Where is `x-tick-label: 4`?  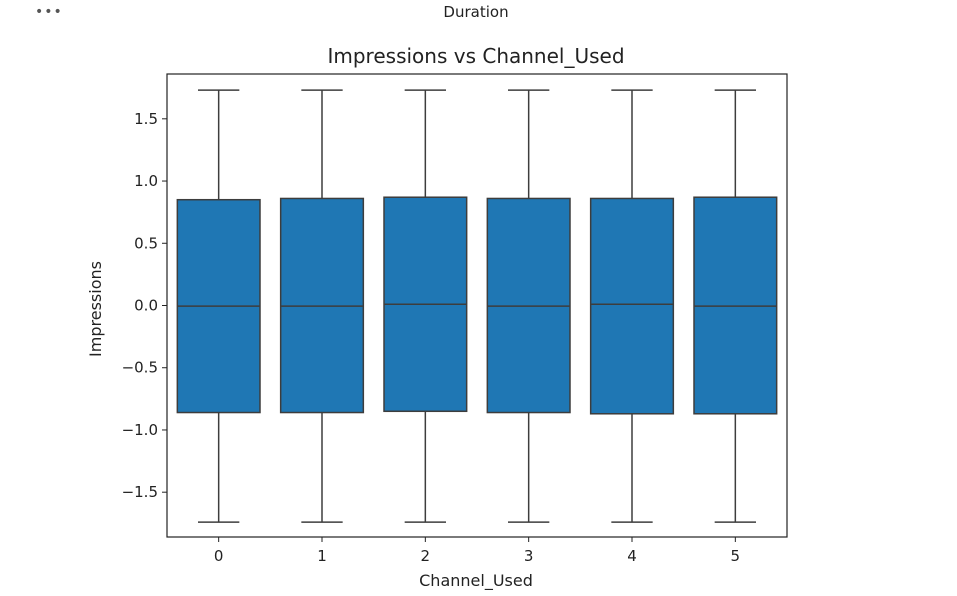 x-tick-label: 4 is located at coordinates (632, 556).